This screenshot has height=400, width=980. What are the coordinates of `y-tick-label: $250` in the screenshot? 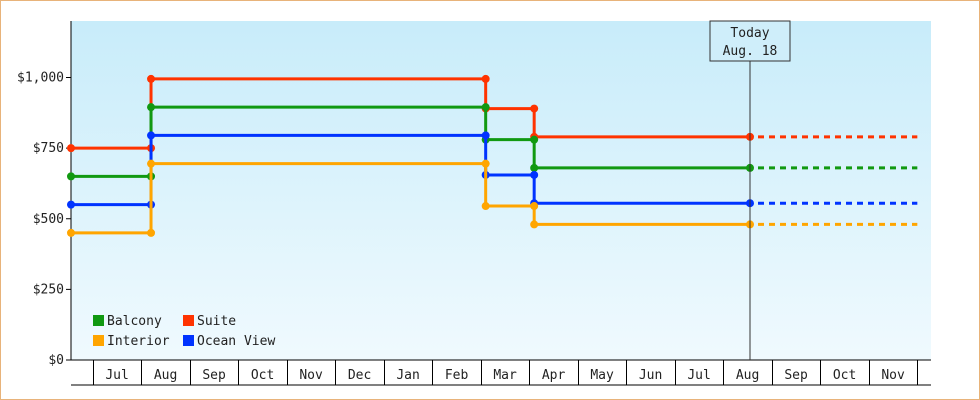 It's located at (48, 289).